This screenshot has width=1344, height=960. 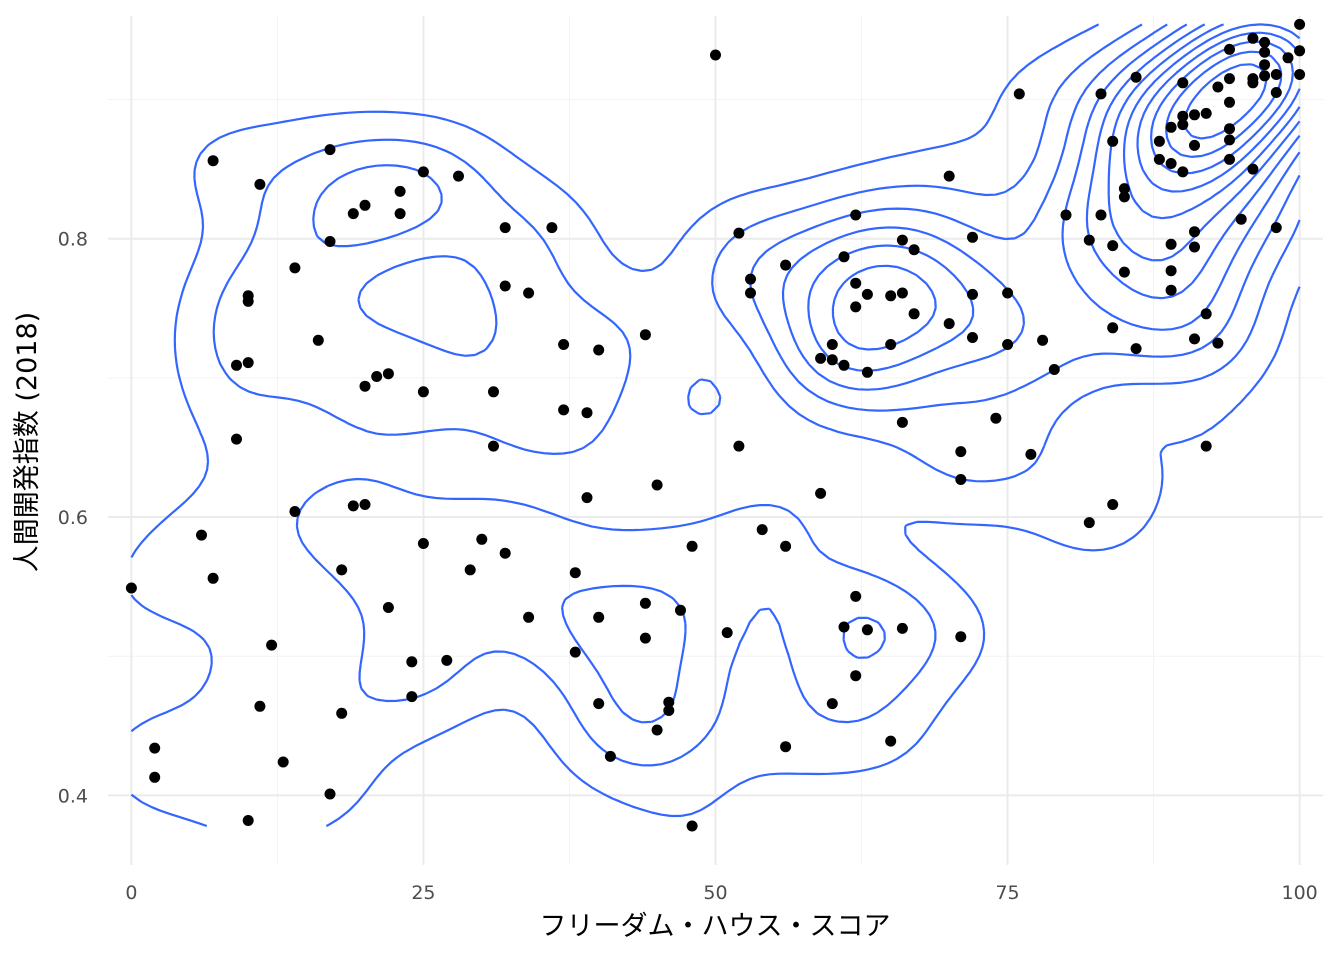 What do you see at coordinates (715, 893) in the screenshot?
I see `x-tick-label: 50` at bounding box center [715, 893].